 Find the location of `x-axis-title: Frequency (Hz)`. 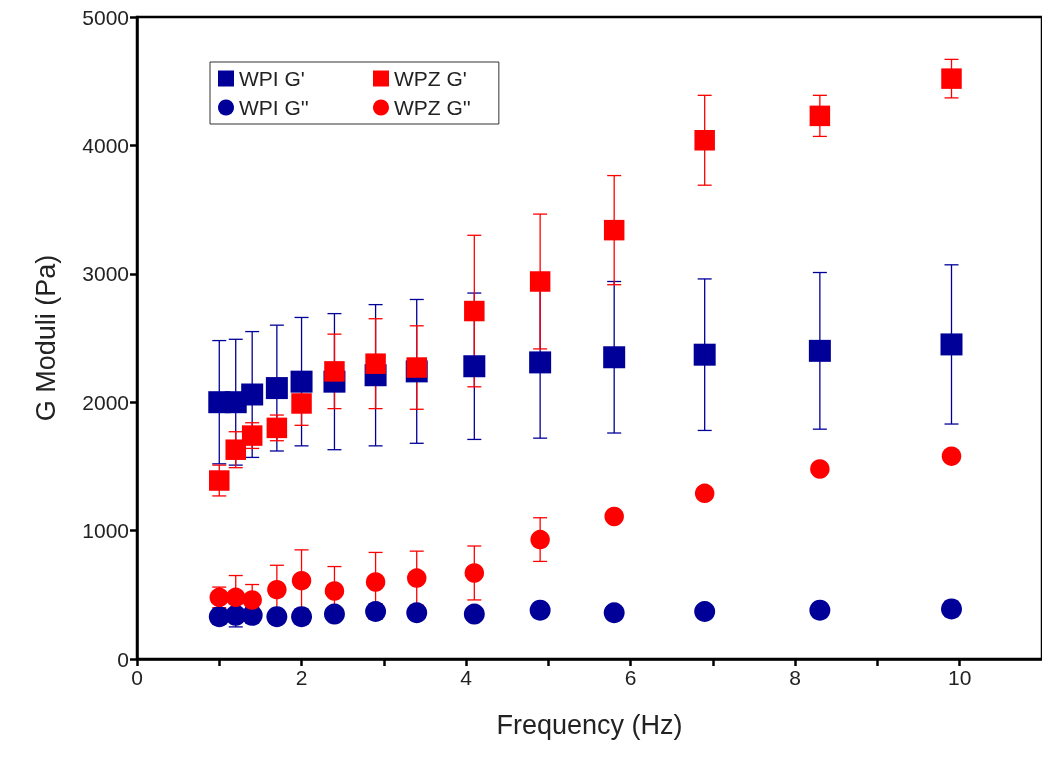

x-axis-title: Frequency (Hz) is located at coordinates (589, 724).